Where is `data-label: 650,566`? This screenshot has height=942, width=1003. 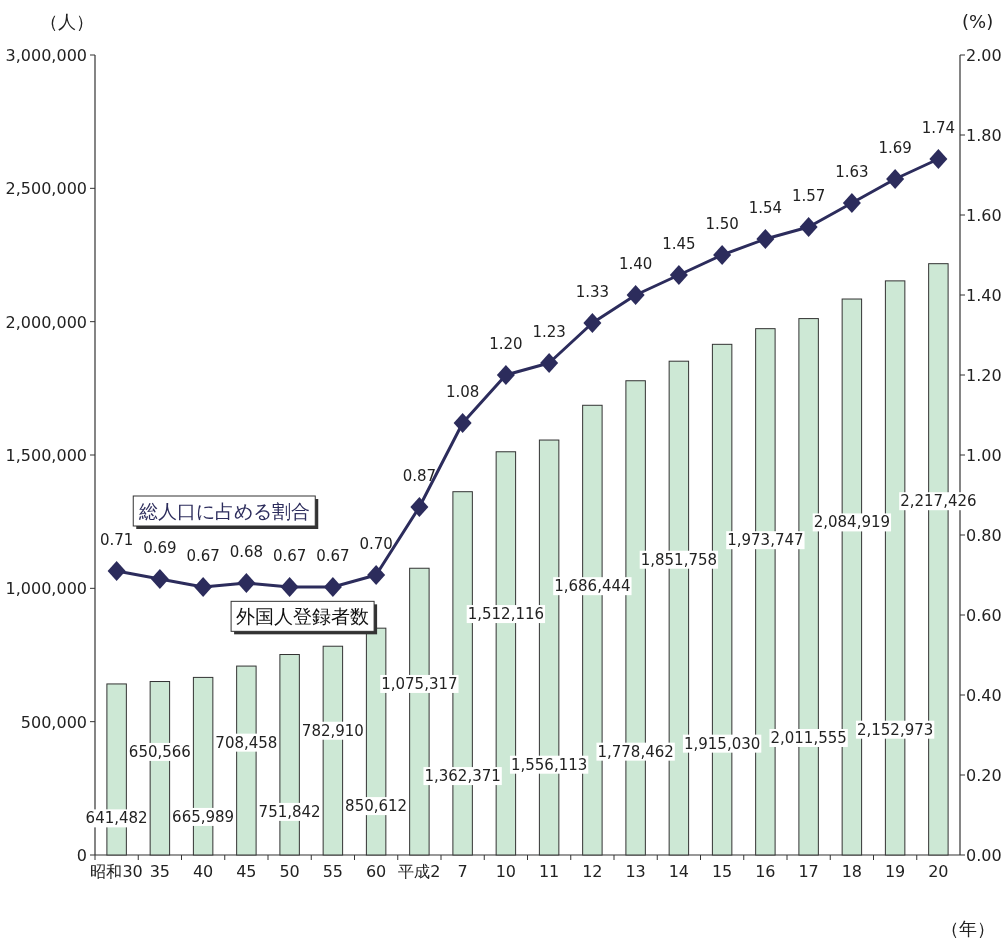
data-label: 650,566 is located at coordinates (159, 751).